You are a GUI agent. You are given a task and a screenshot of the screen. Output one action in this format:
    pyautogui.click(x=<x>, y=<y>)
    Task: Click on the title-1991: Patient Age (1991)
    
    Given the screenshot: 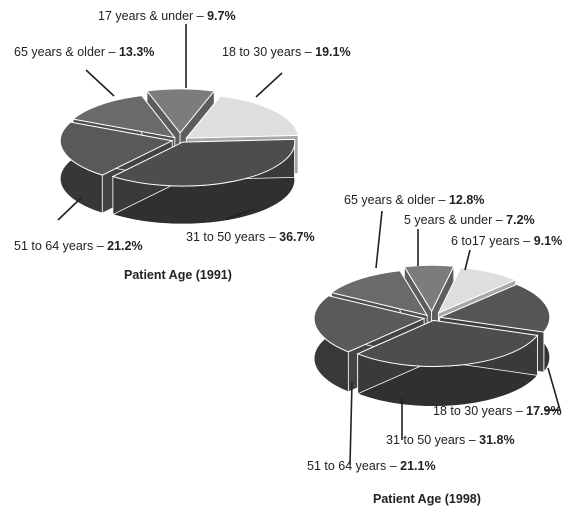 What is the action you would take?
    pyautogui.click(x=178, y=275)
    